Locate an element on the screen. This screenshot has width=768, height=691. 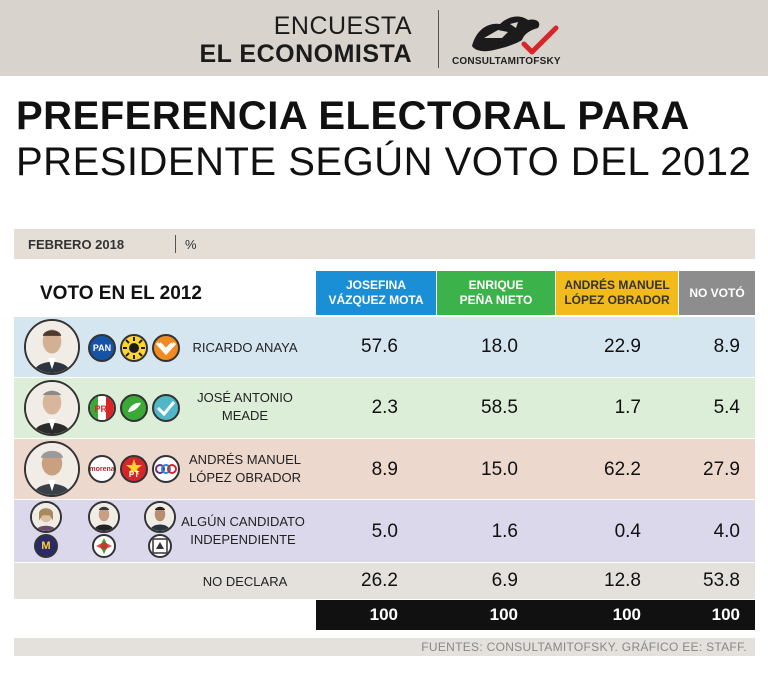
value-nd-jvm: 26.2 is located at coordinates (379, 580).